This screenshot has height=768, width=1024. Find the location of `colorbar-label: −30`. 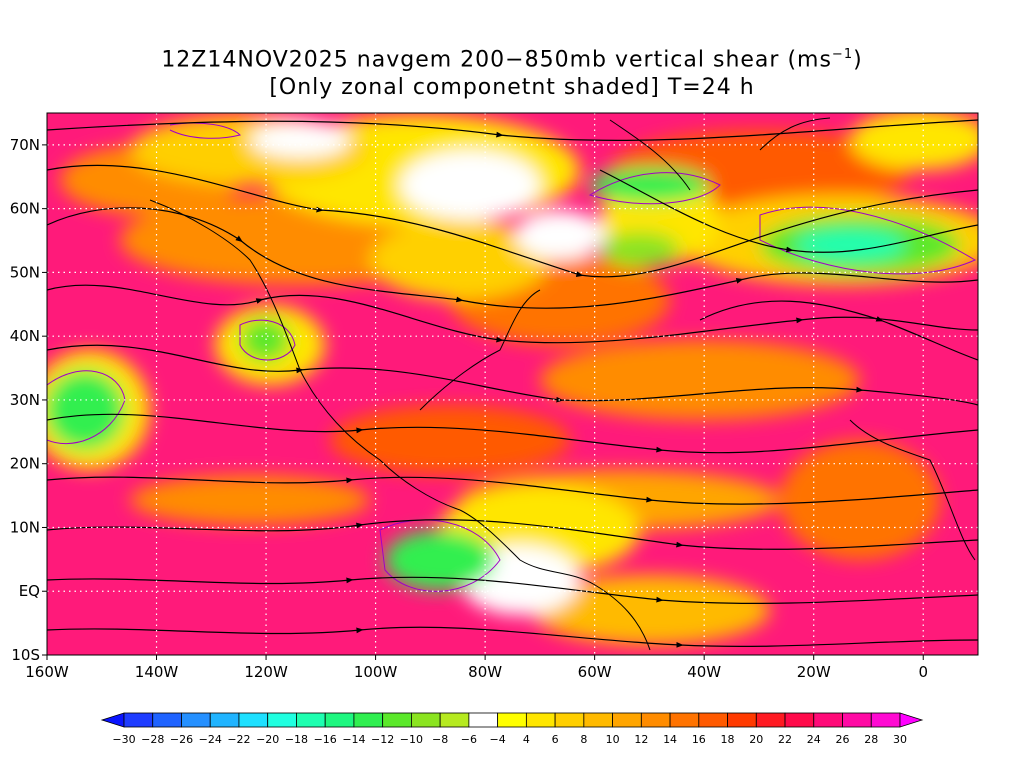

colorbar-label: −30 is located at coordinates (123, 739).